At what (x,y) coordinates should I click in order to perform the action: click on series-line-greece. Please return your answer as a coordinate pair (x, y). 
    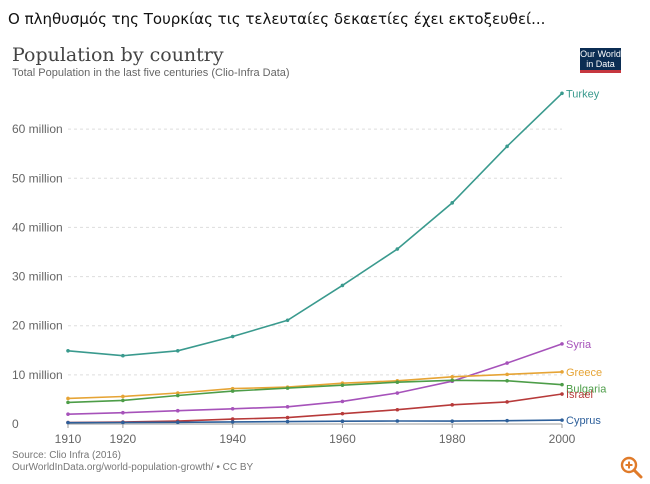
    Looking at the image, I should click on (315, 385).